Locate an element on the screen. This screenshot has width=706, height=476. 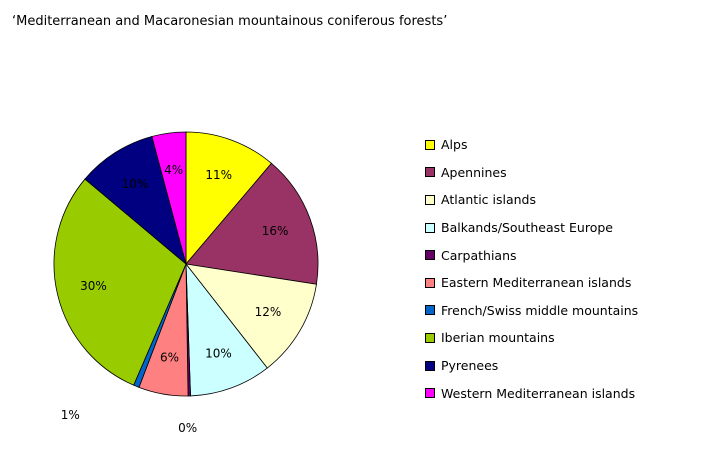
legend-item: Balkands/Southeast Europe is located at coordinates (560, 228).